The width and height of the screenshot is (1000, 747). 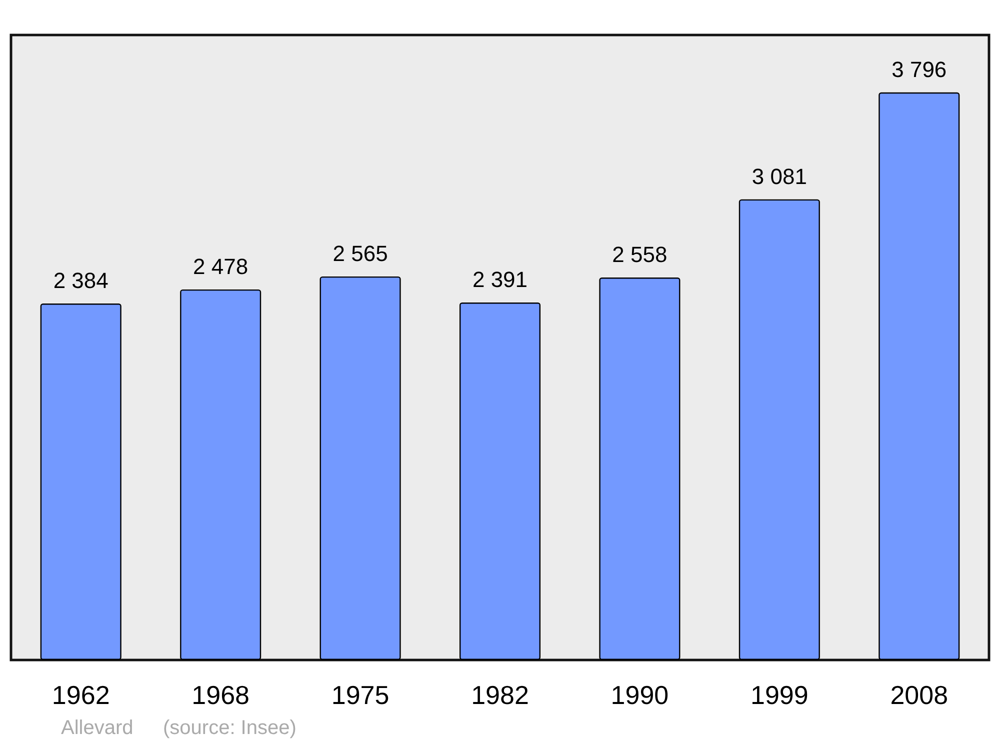 I want to click on data-label: 2 565, so click(x=360, y=253).